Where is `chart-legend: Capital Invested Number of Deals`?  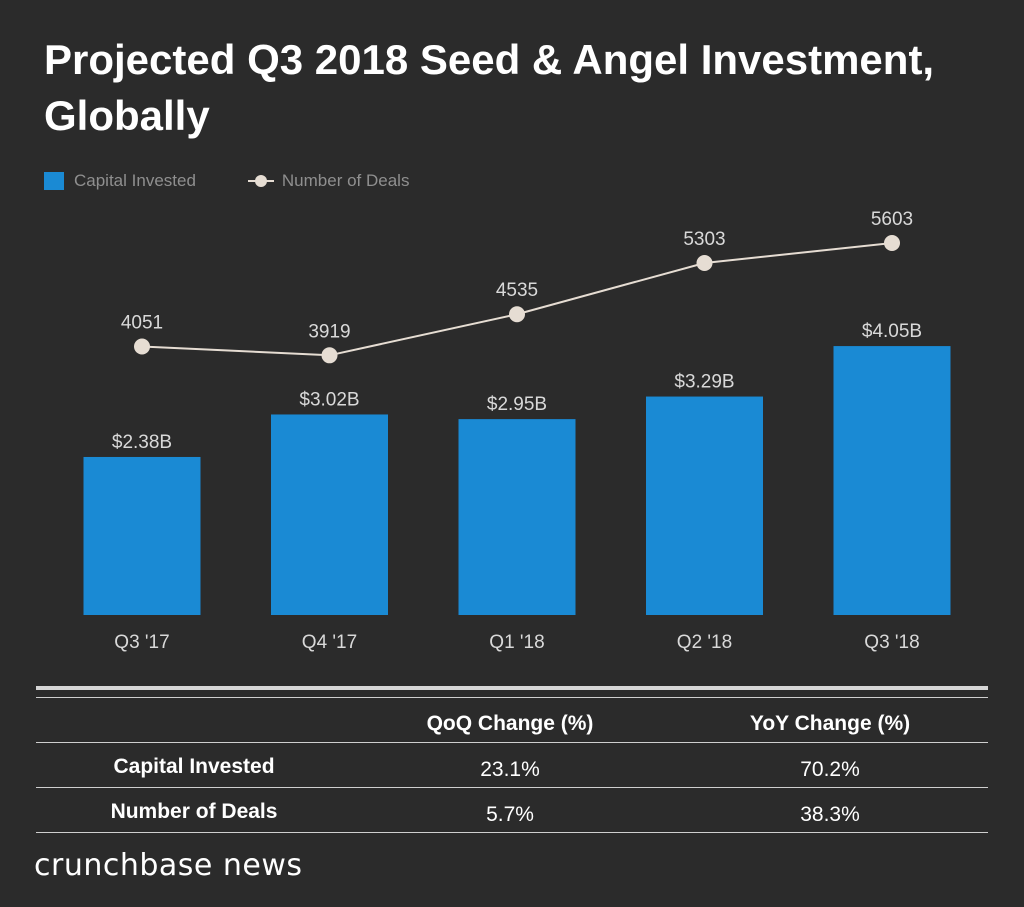 chart-legend: Capital Invested Number of Deals is located at coordinates (226, 181).